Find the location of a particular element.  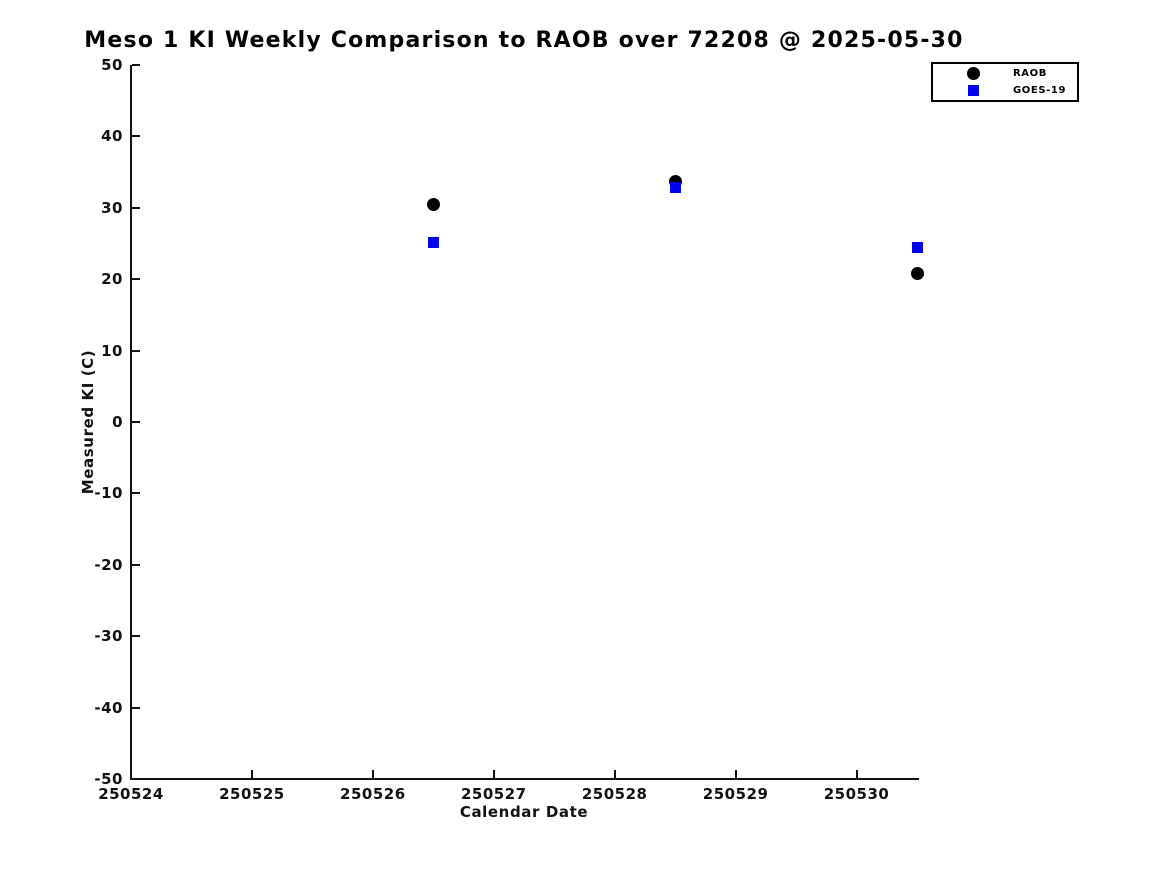

y-tick-label: 40 is located at coordinates (112, 136).